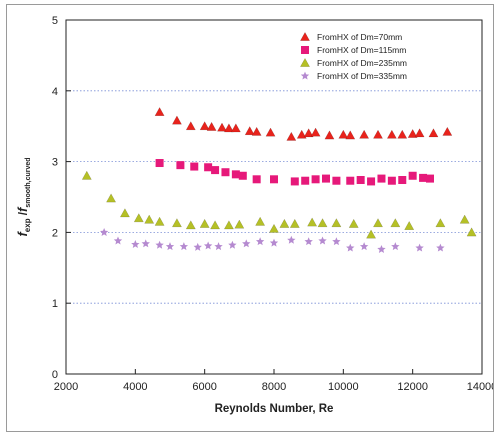 Image resolution: width=502 pixels, height=438 pixels. I want to click on y-axis-title-f1: f, so click(22, 234).